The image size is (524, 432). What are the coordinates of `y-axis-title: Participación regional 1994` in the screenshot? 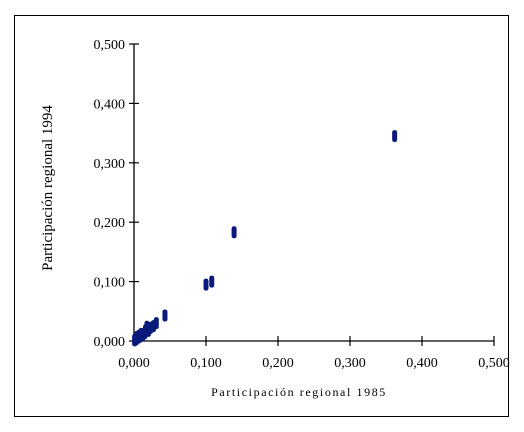 It's located at (48, 188).